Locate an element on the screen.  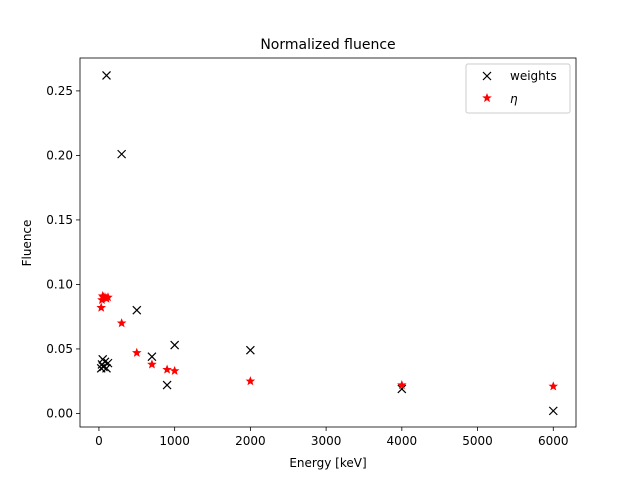
y-axis: 0.00 0.05 0.10 0.15 0.20 0.25 is located at coordinates (63, 252).